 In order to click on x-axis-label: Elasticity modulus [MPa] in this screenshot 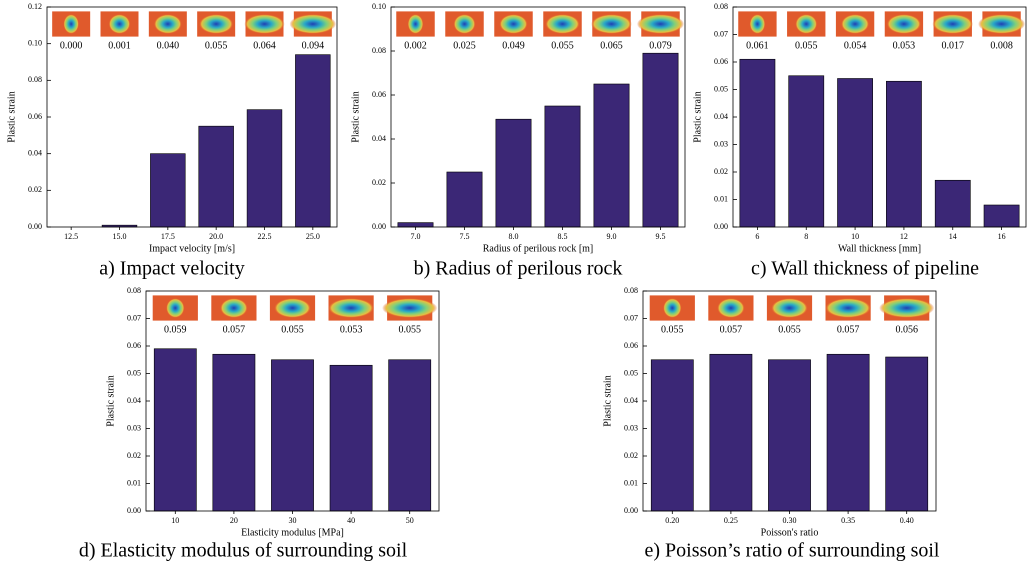, I will do `click(292, 532)`.